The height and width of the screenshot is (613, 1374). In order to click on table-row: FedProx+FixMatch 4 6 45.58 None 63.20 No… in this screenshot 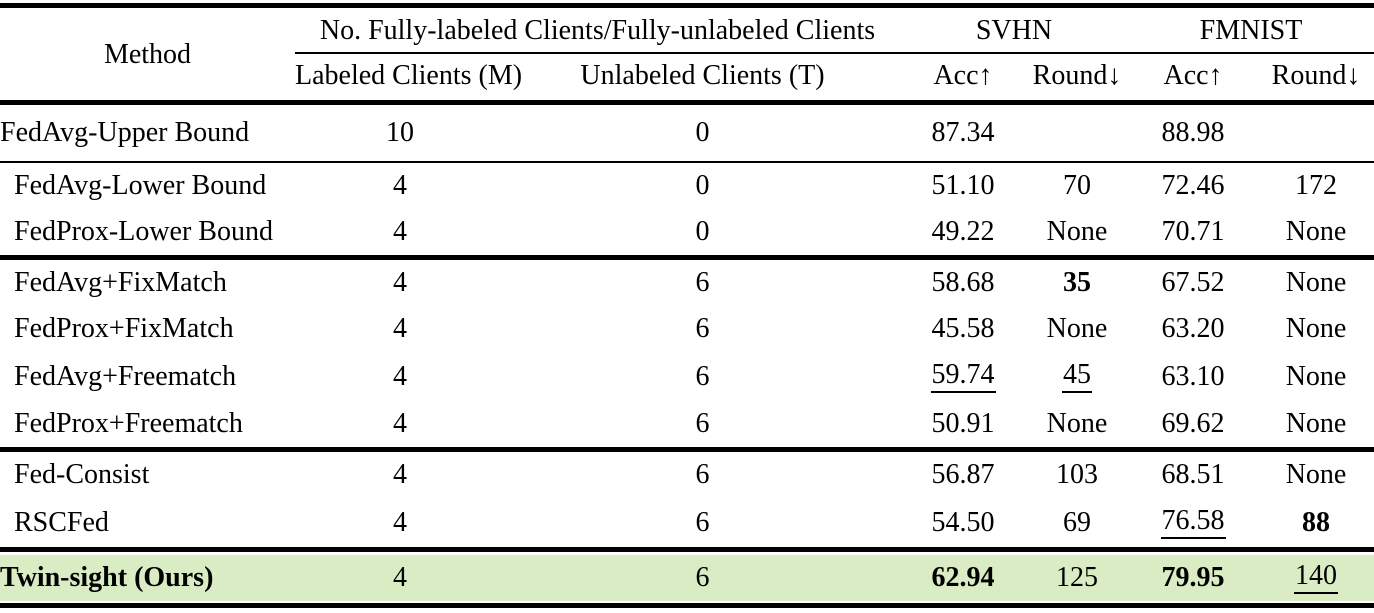, I will do `click(687, 329)`.